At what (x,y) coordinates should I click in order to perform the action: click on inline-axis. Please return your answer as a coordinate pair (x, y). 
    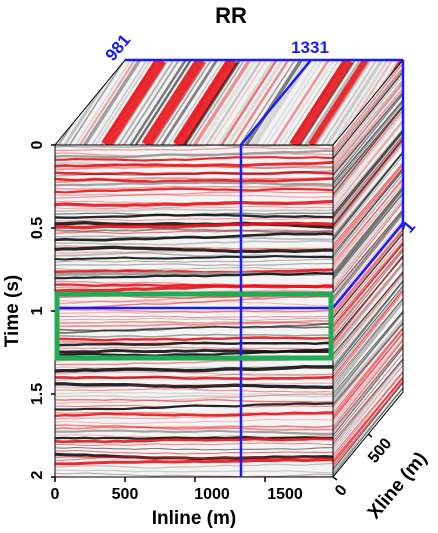
    Looking at the image, I should click on (160, 479).